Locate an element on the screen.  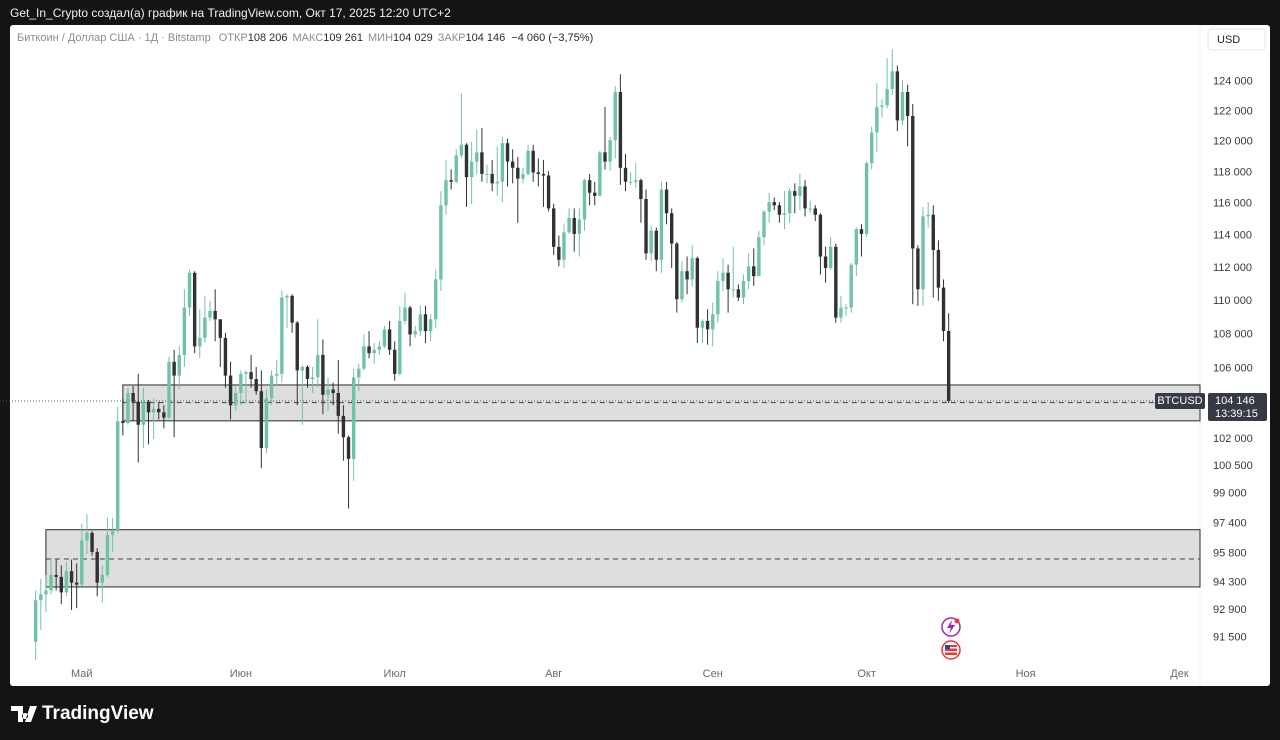
zone is located at coordinates (623, 558).